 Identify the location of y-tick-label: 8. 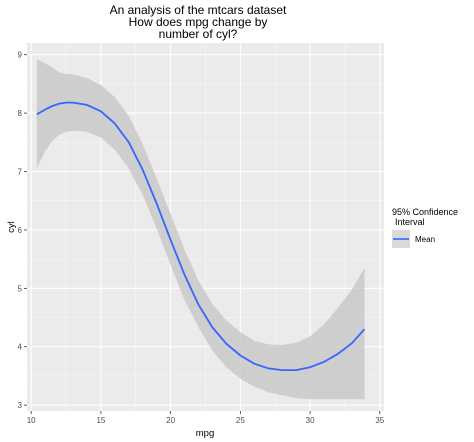
(20, 113).